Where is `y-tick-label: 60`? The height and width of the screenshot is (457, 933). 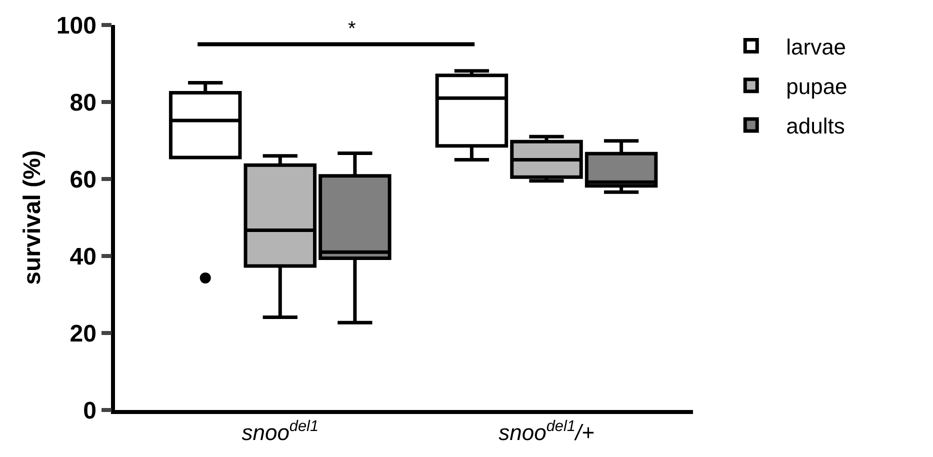
y-tick-label: 60 is located at coordinates (83, 180).